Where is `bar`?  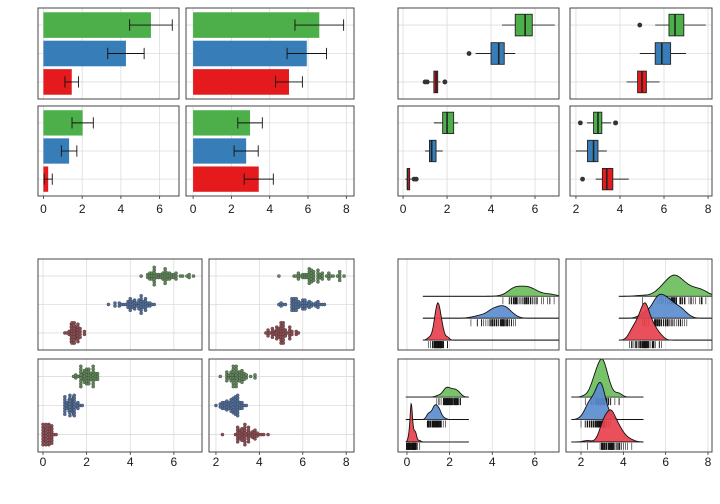 bar is located at coordinates (241, 82).